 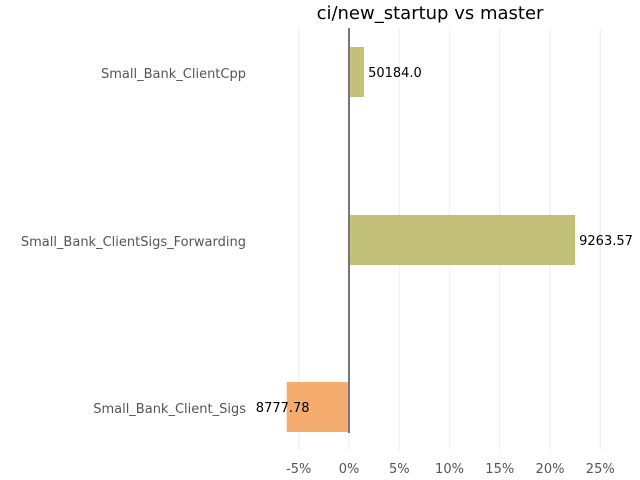 I want to click on x-tick-label: 10%, so click(x=449, y=469).